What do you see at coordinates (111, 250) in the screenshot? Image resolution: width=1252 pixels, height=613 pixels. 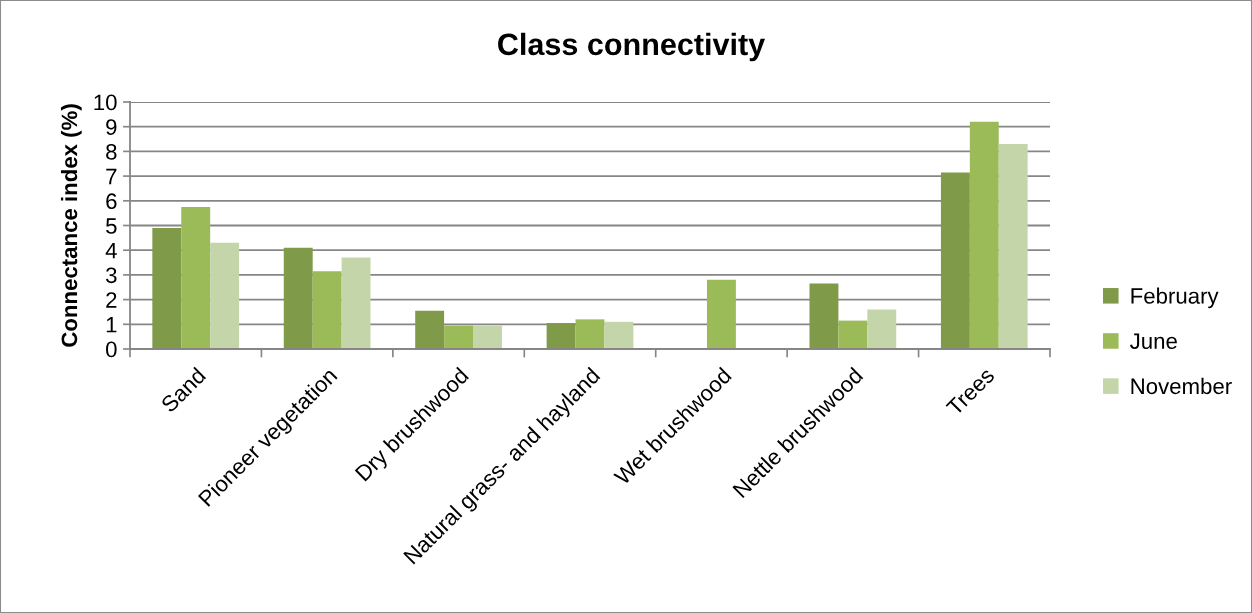 I see `y-tick-label: 4` at bounding box center [111, 250].